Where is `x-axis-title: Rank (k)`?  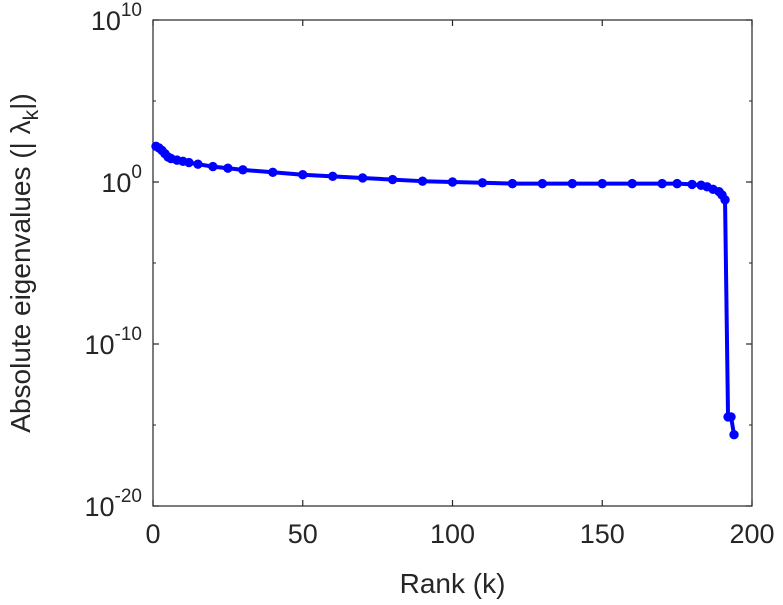
x-axis-title: Rank (k) is located at coordinates (453, 583).